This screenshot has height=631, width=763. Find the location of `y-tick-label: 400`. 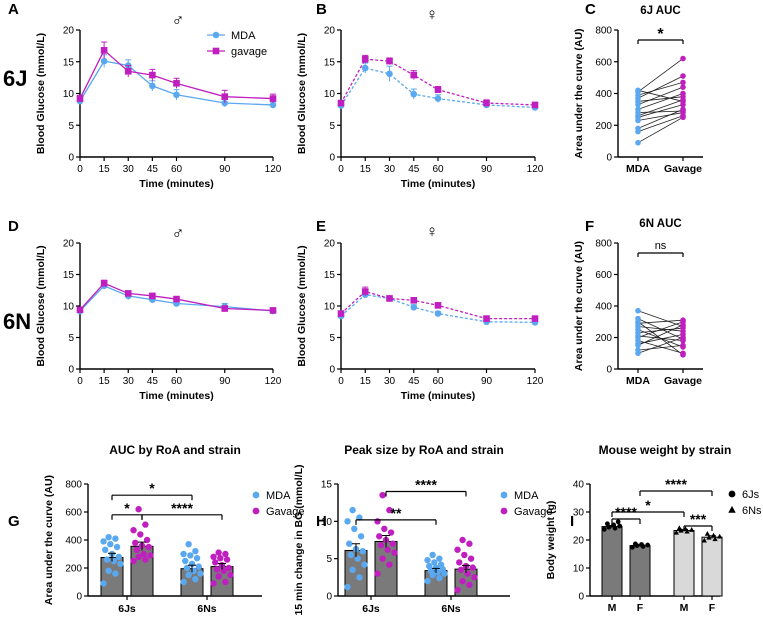

y-tick-label: 400 is located at coordinates (603, 307).